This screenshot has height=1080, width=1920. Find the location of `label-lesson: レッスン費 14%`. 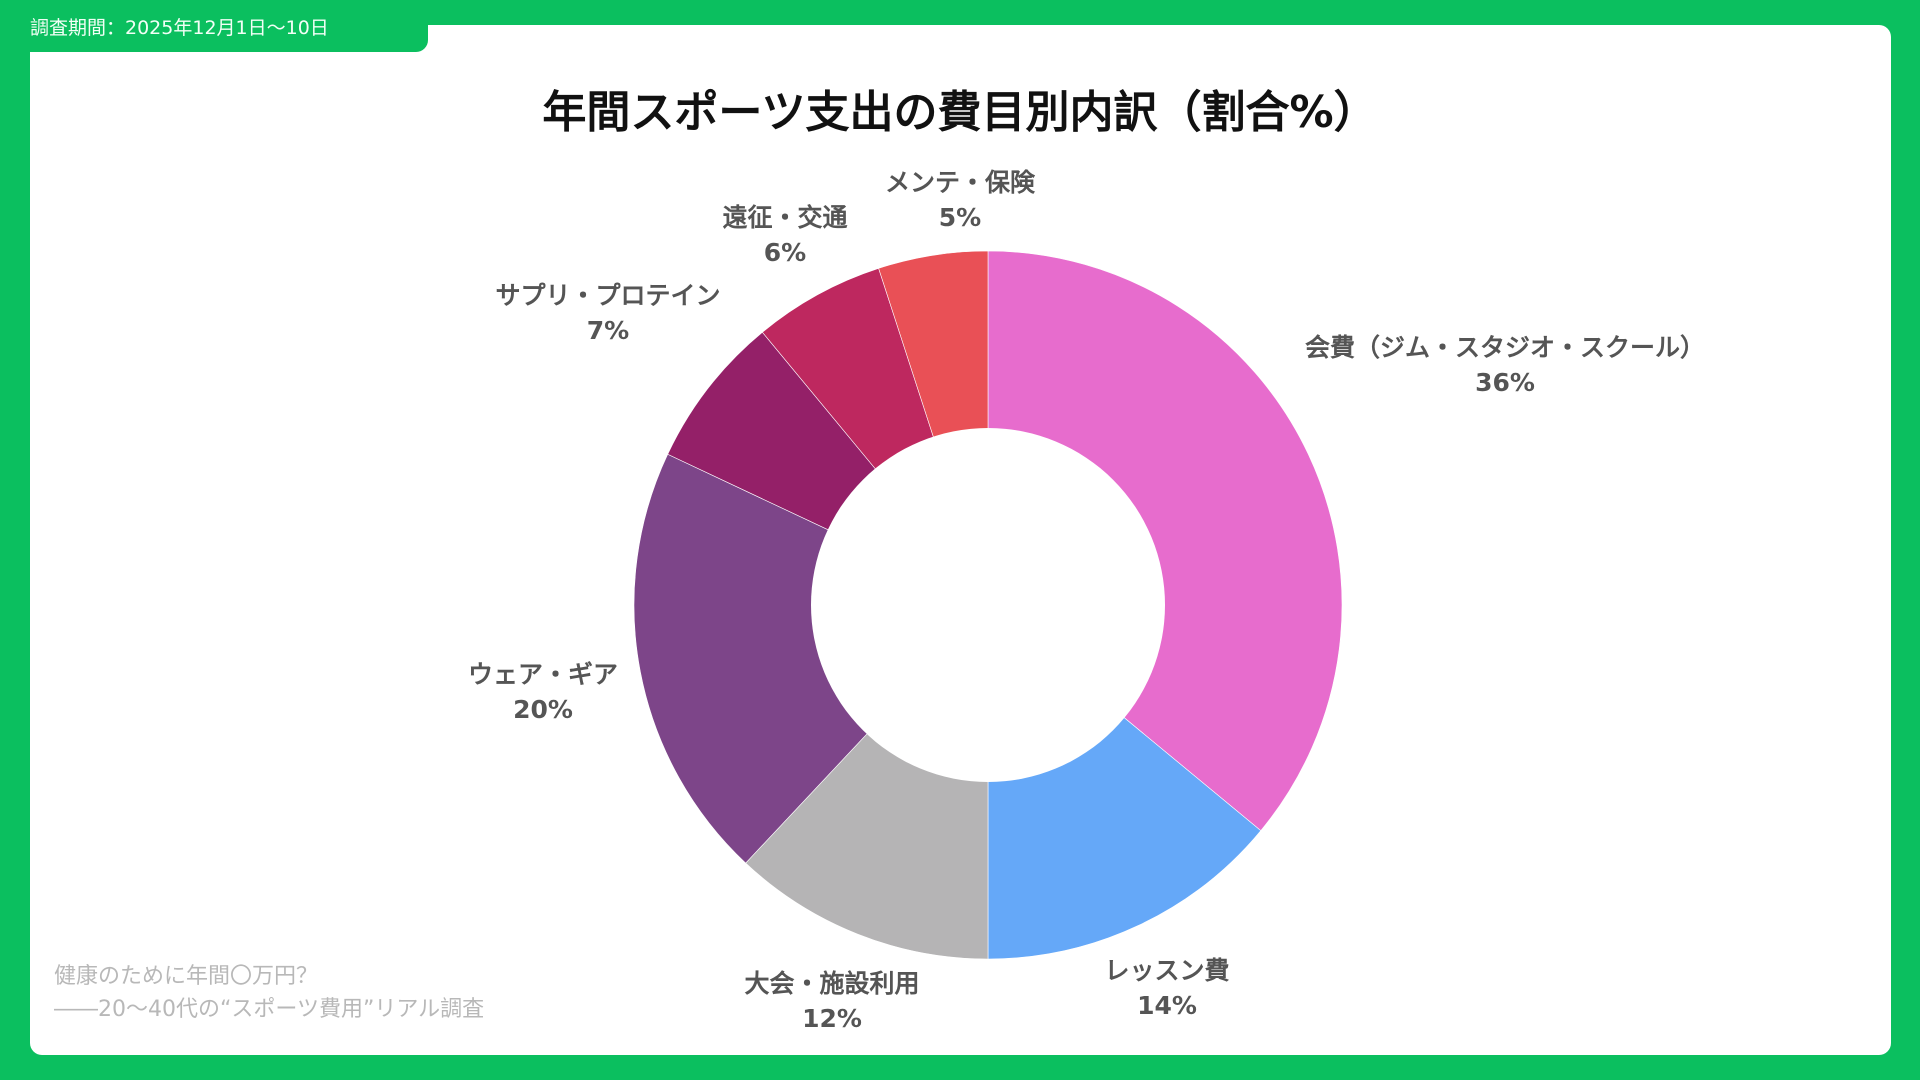

label-lesson: レッスン費 14% is located at coordinates (1166, 988).